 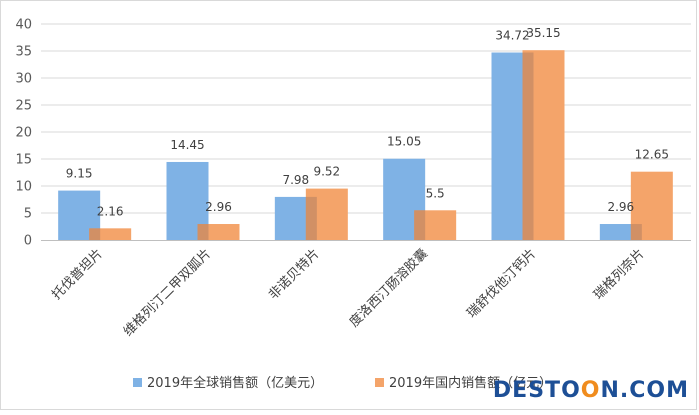 I want to click on watermark-text-1: DESTO, so click(x=536, y=390).